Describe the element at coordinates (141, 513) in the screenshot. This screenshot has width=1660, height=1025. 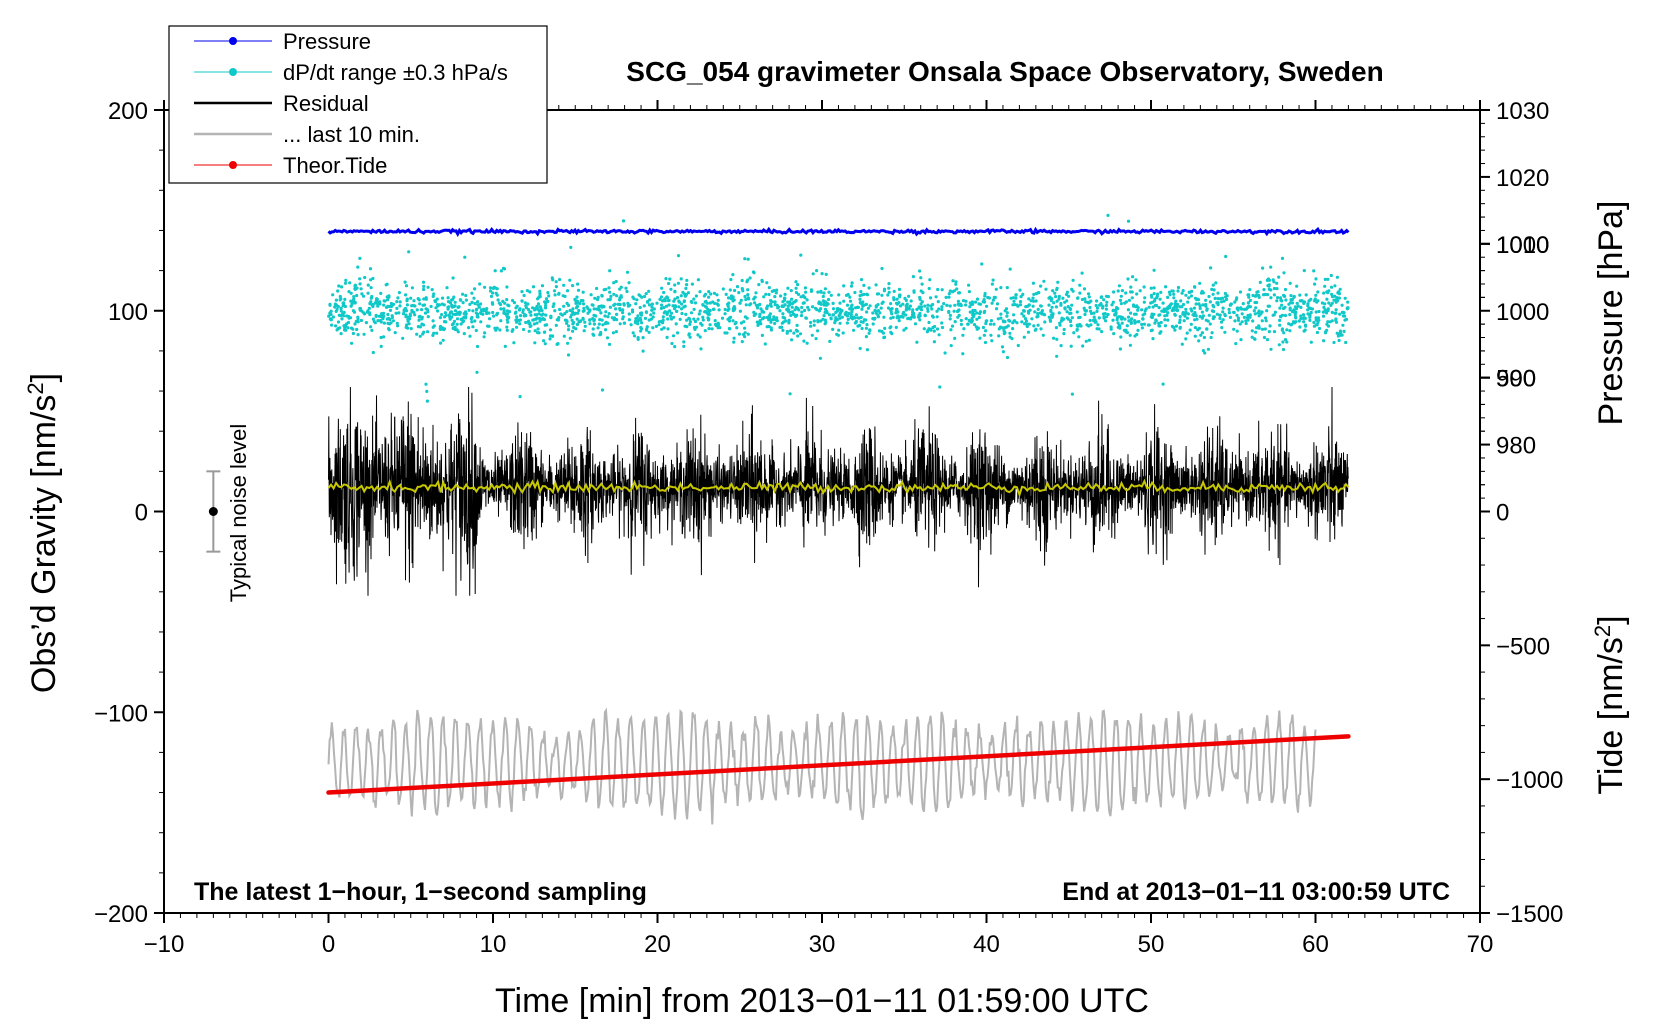
I see `y-left-tick-label: 0` at that location.